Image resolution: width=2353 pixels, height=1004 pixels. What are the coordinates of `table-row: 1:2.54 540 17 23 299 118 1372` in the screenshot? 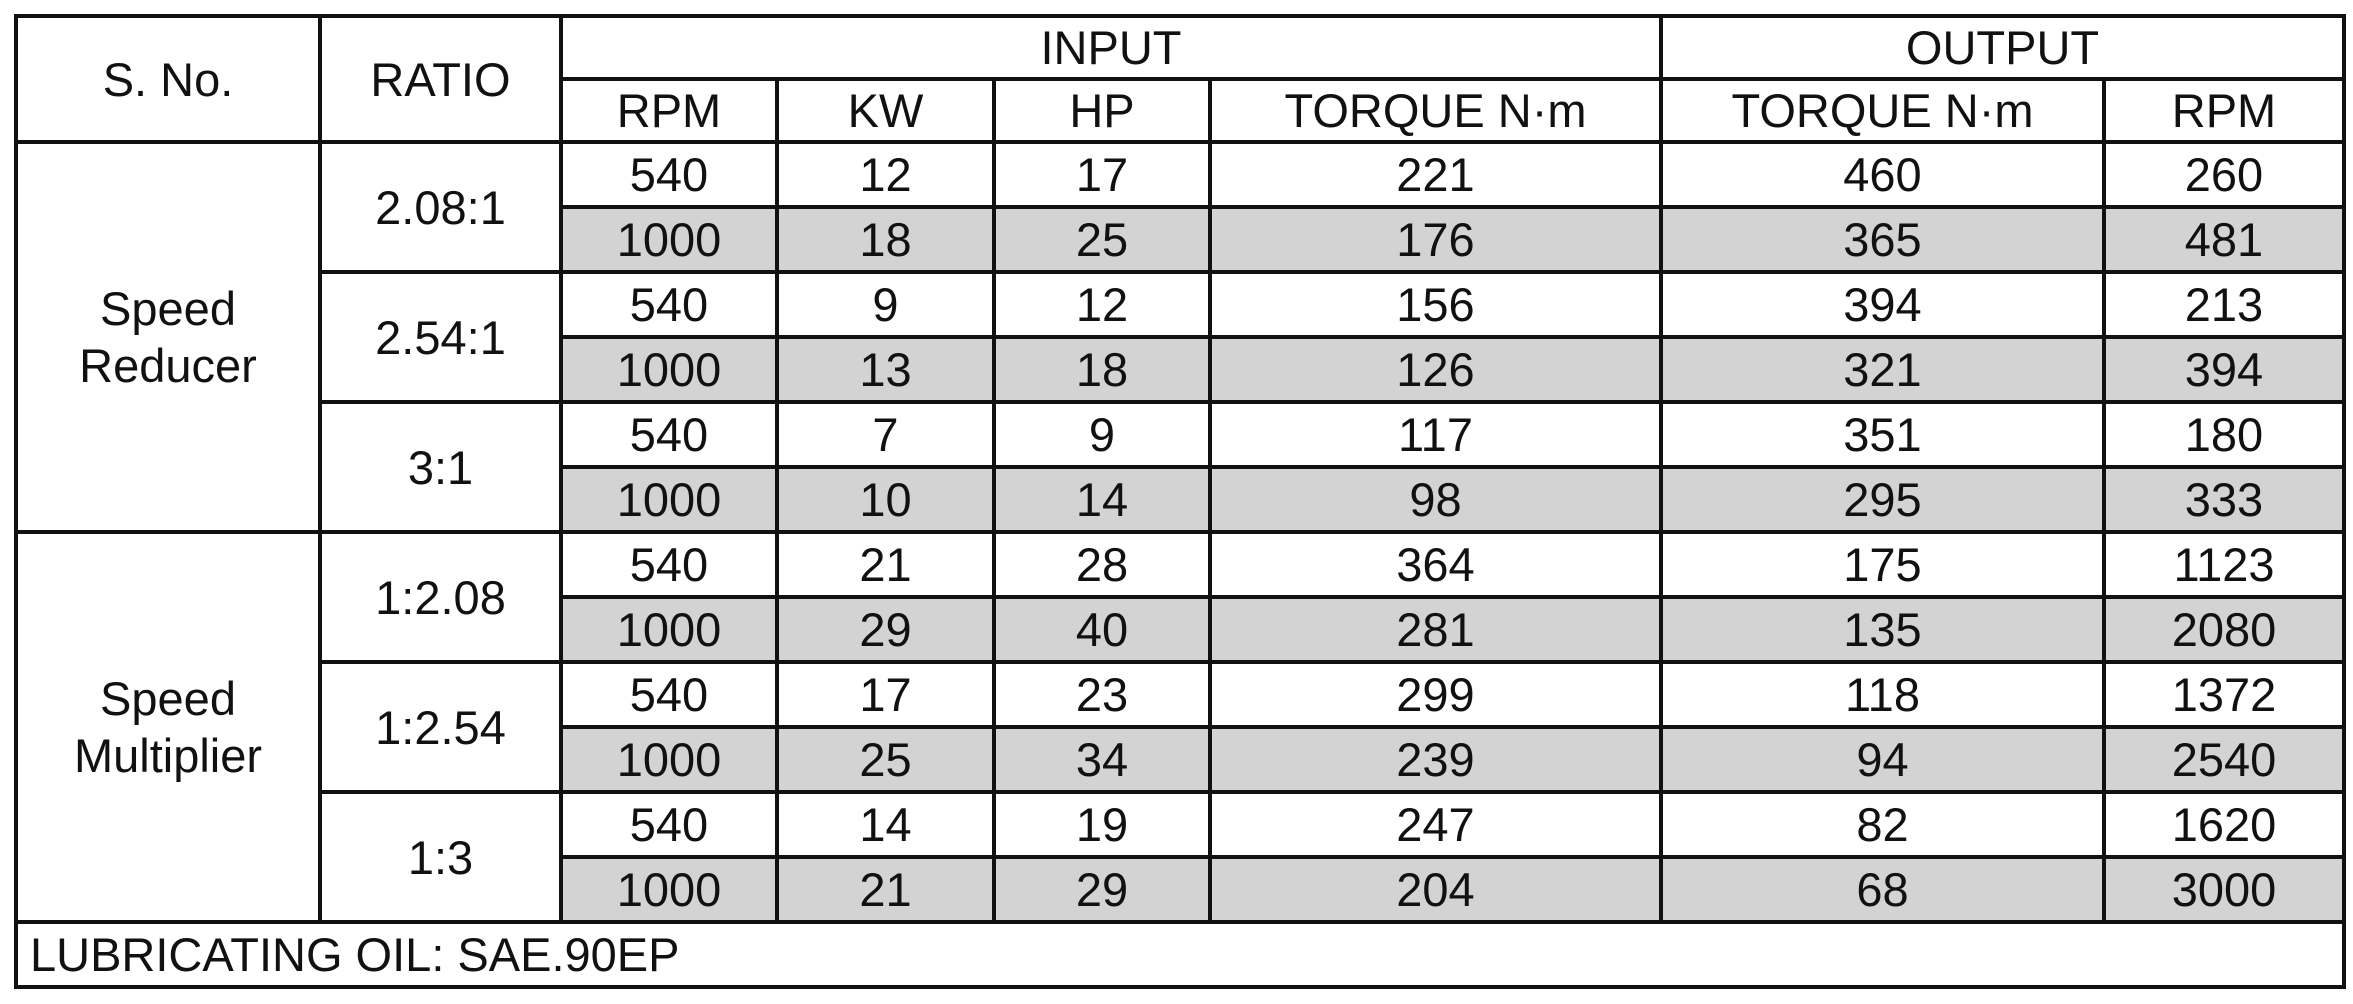 It's located at (1181, 727).